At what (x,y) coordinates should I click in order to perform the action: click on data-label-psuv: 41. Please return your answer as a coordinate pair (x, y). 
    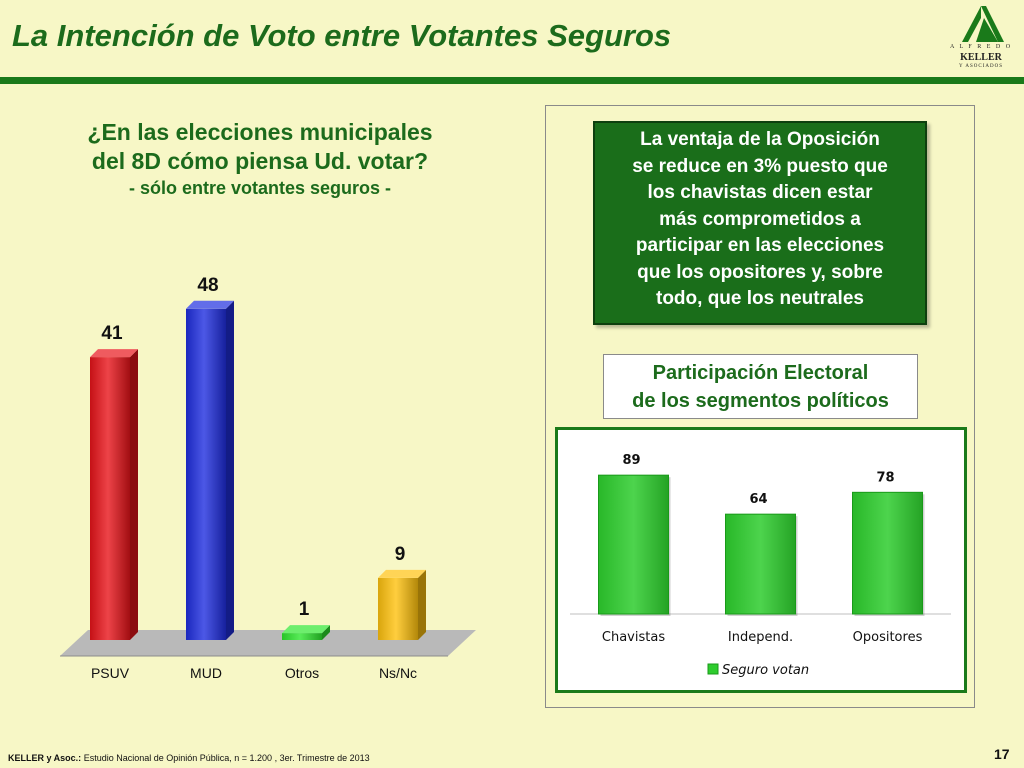
    Looking at the image, I should click on (112, 333).